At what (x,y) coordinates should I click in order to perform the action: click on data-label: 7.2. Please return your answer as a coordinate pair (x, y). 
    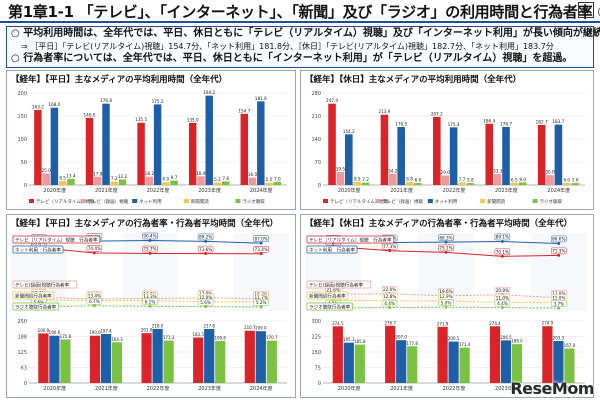
    Looking at the image, I should click on (114, 178).